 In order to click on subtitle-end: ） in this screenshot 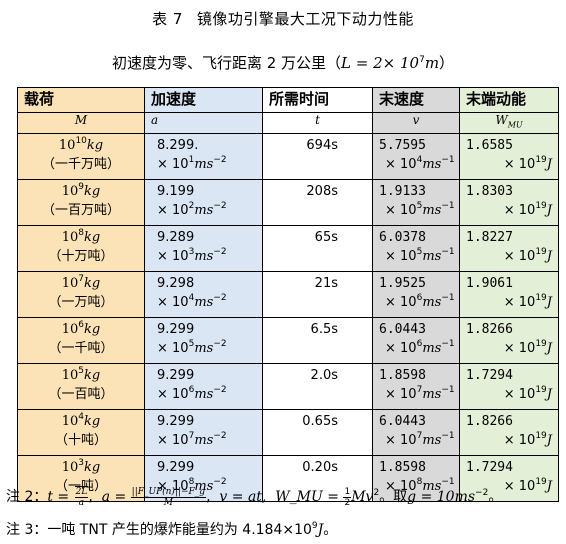, I will do `click(447, 63)`.